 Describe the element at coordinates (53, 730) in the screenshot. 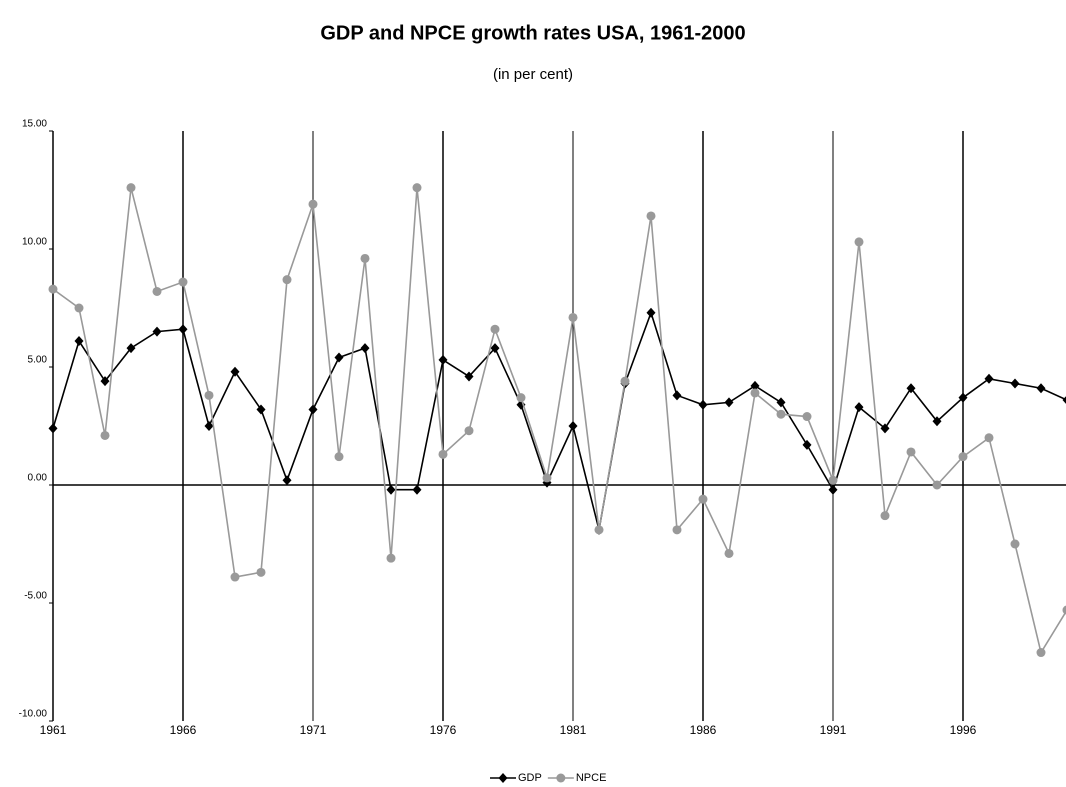

I see `x-tick-label: 1961` at that location.